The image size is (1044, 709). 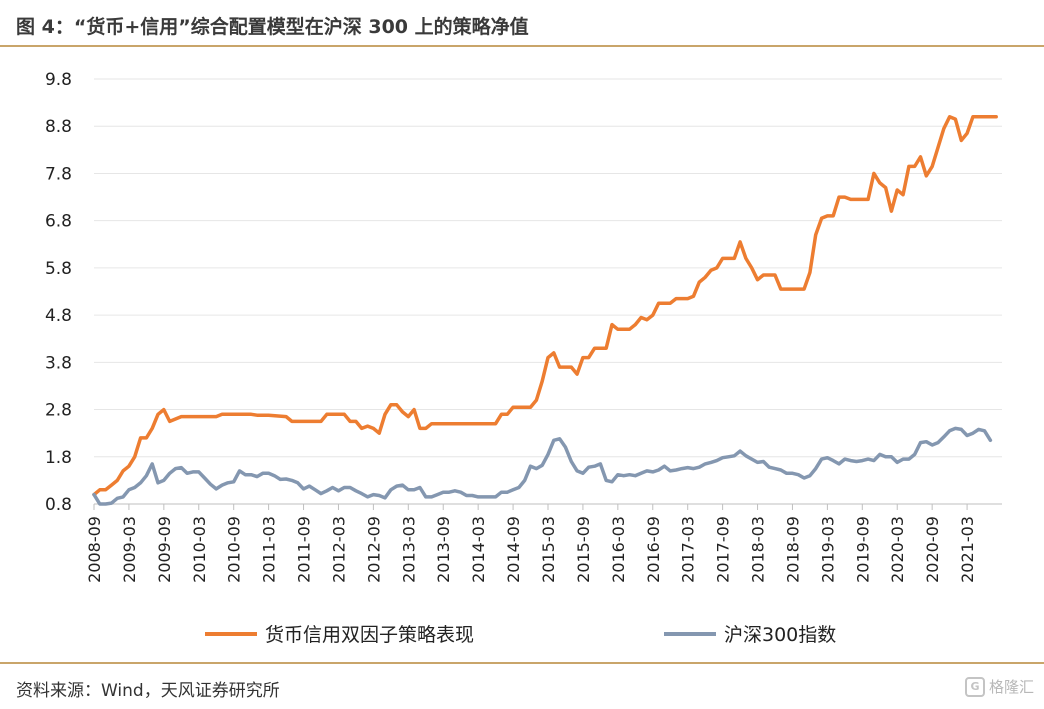 What do you see at coordinates (58, 458) in the screenshot?
I see `y-tick-label: 1.8` at bounding box center [58, 458].